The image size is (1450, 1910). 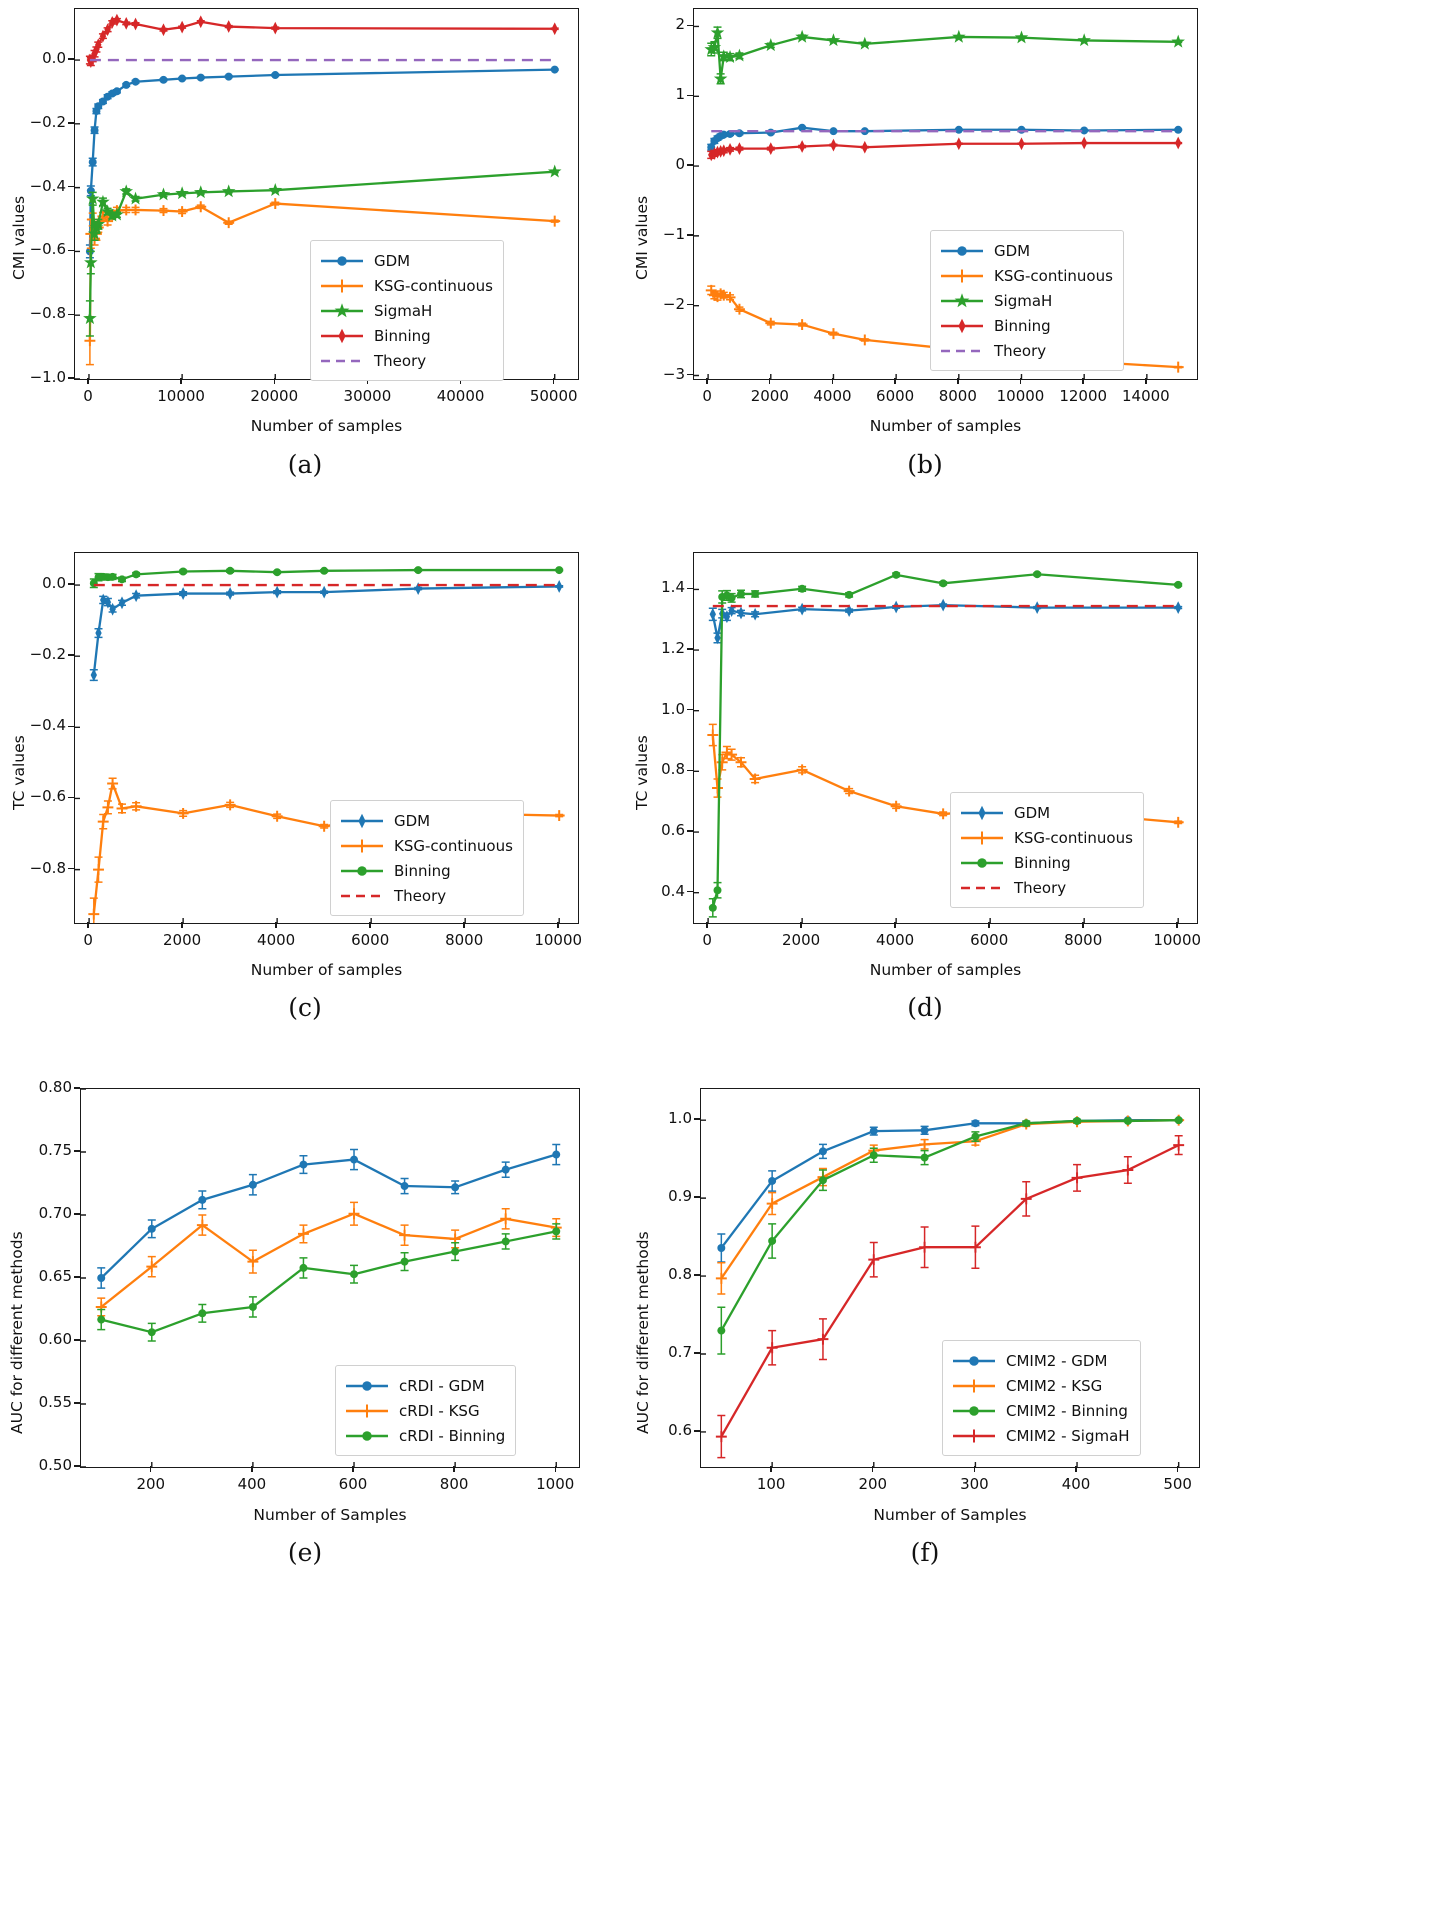 I want to click on x-tick-label: 14000, so click(x=1145, y=396).